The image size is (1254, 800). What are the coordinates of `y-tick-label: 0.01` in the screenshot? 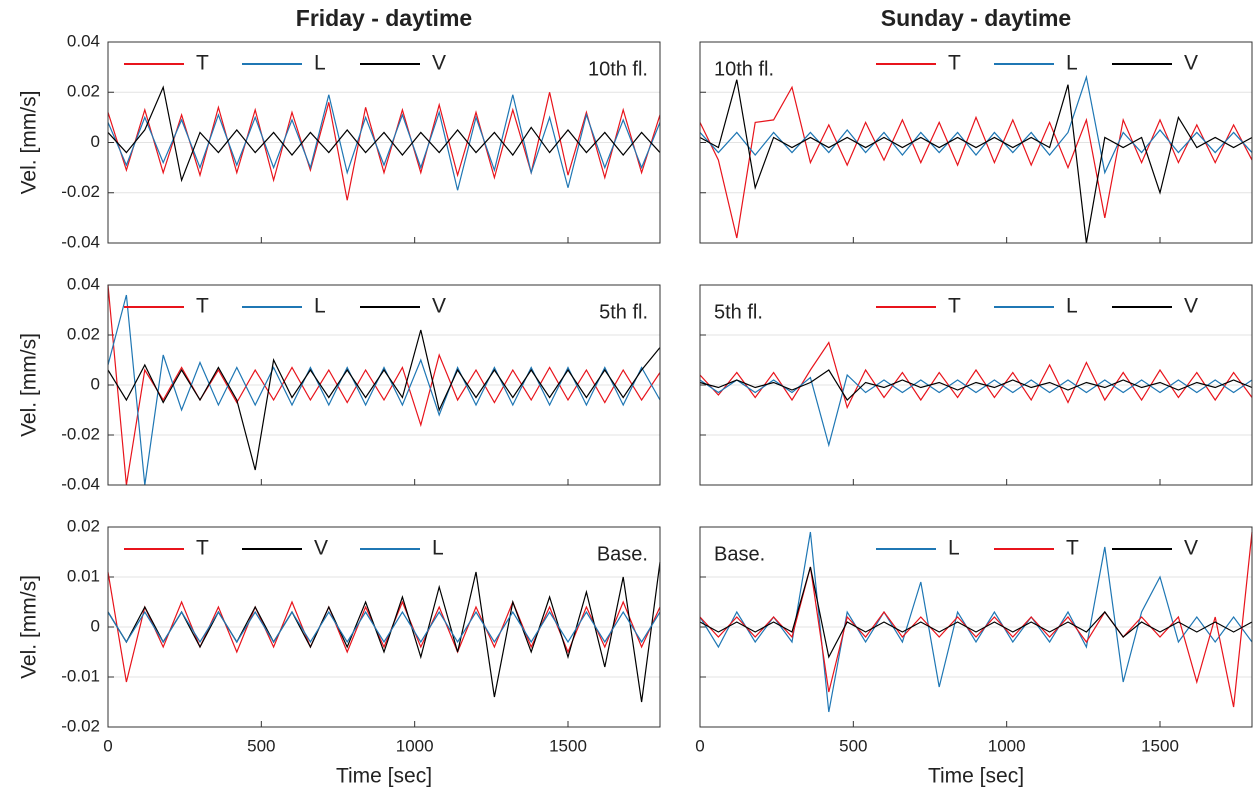 It's located at (83, 575).